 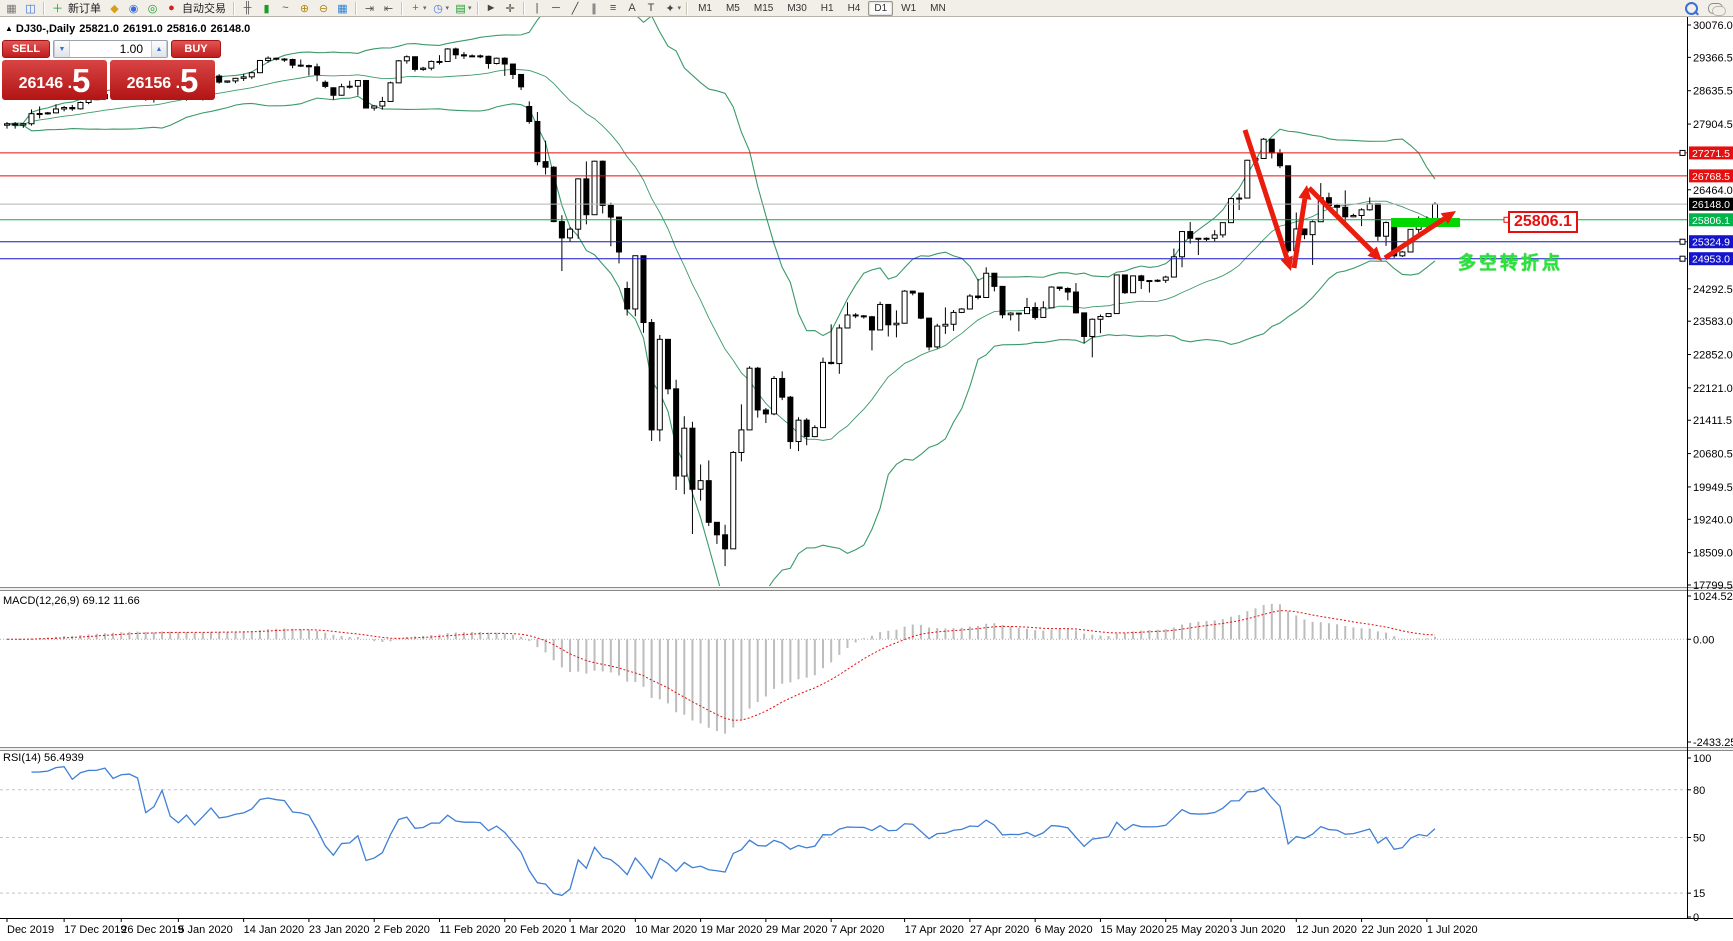 I want to click on profile-icon: ◉, so click(x=133, y=8).